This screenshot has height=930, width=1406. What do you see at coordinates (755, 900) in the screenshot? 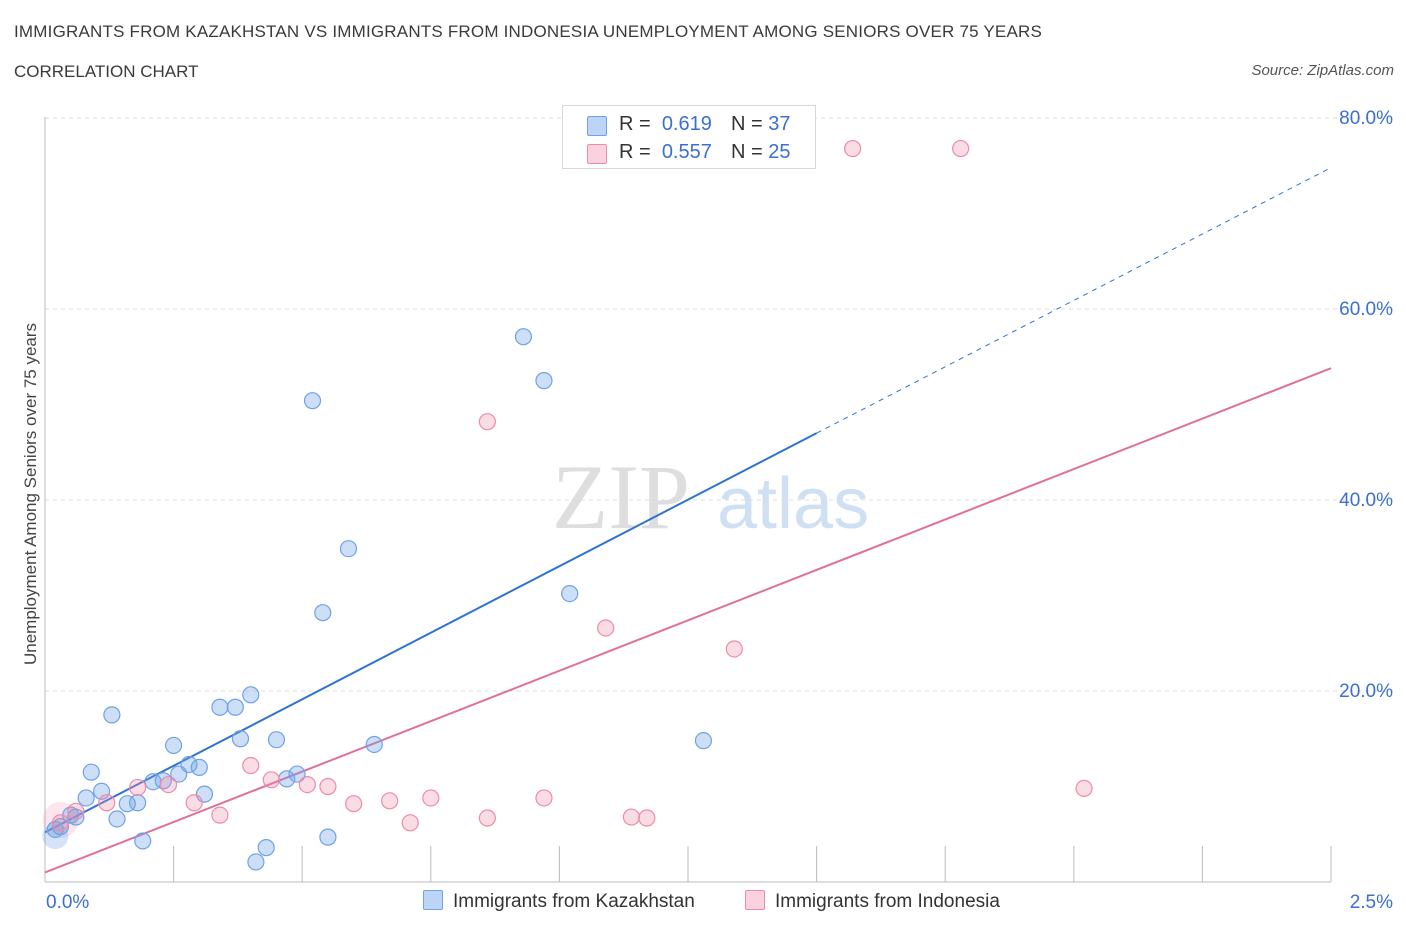
I see `bottom-legend-swatch-indonesia` at bounding box center [755, 900].